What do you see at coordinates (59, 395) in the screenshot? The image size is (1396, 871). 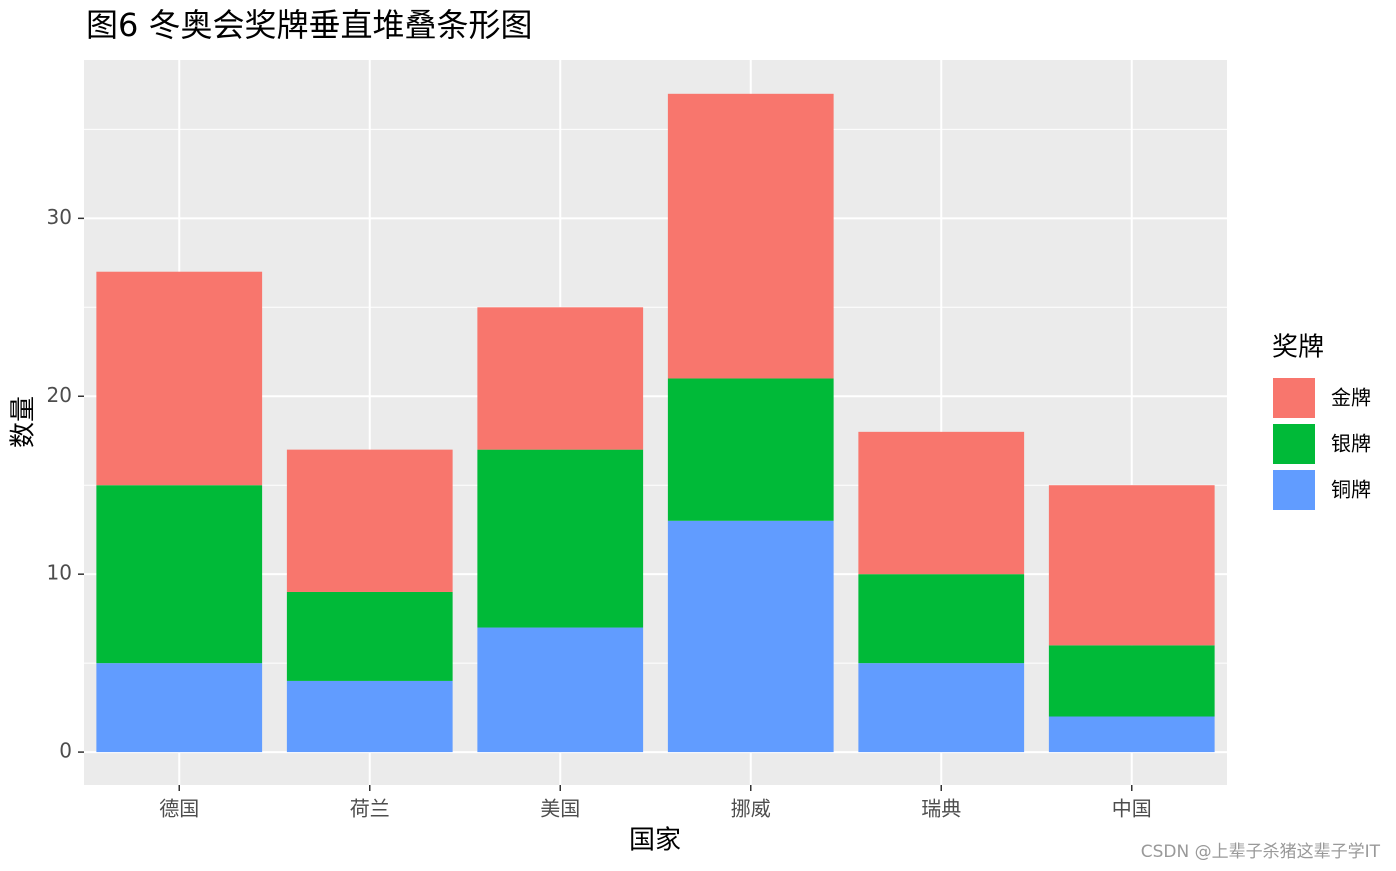 I see `y-tick-label: 20` at bounding box center [59, 395].